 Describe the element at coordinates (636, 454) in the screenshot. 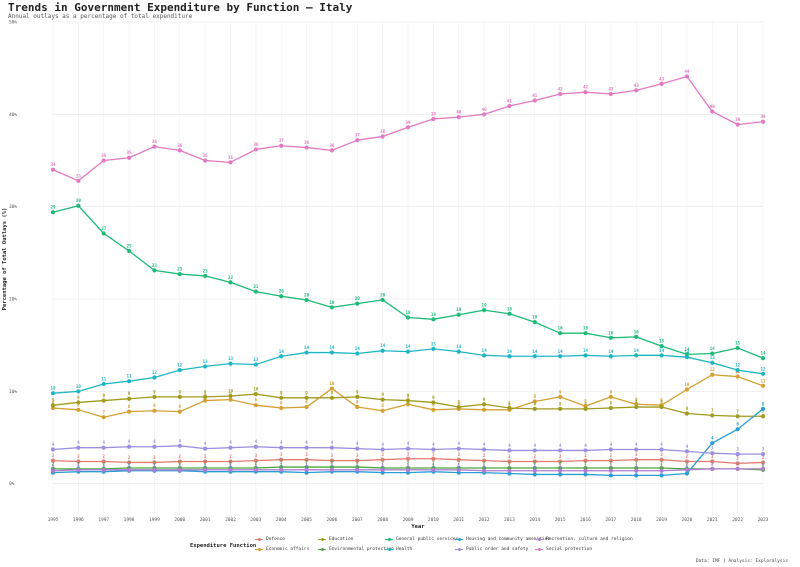

I see `data-label: 3` at that location.